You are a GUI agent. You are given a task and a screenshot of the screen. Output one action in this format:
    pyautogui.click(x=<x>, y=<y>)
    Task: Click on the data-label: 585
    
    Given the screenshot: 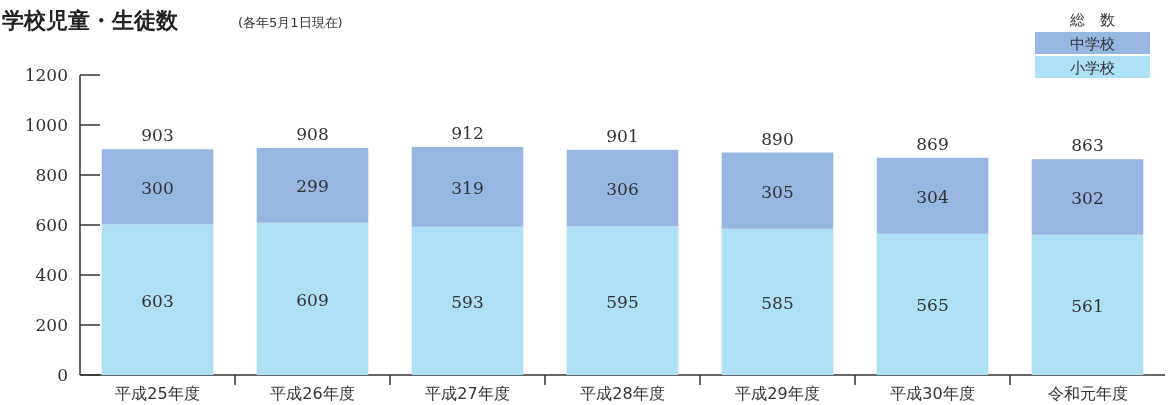 What is the action you would take?
    pyautogui.click(x=777, y=302)
    